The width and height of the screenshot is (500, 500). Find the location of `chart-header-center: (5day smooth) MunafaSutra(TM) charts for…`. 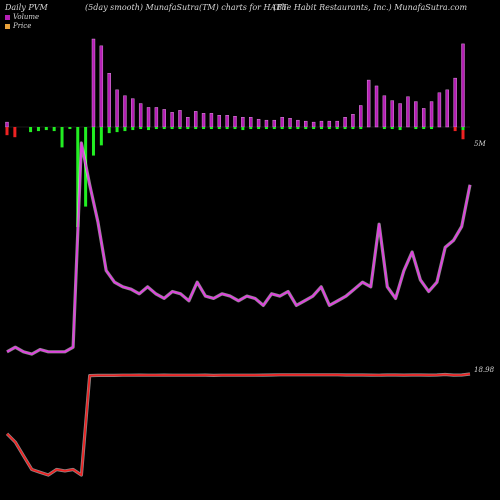

chart-header-center: (5day smooth) MunafaSutra(TM) charts for… is located at coordinates (186, 7).